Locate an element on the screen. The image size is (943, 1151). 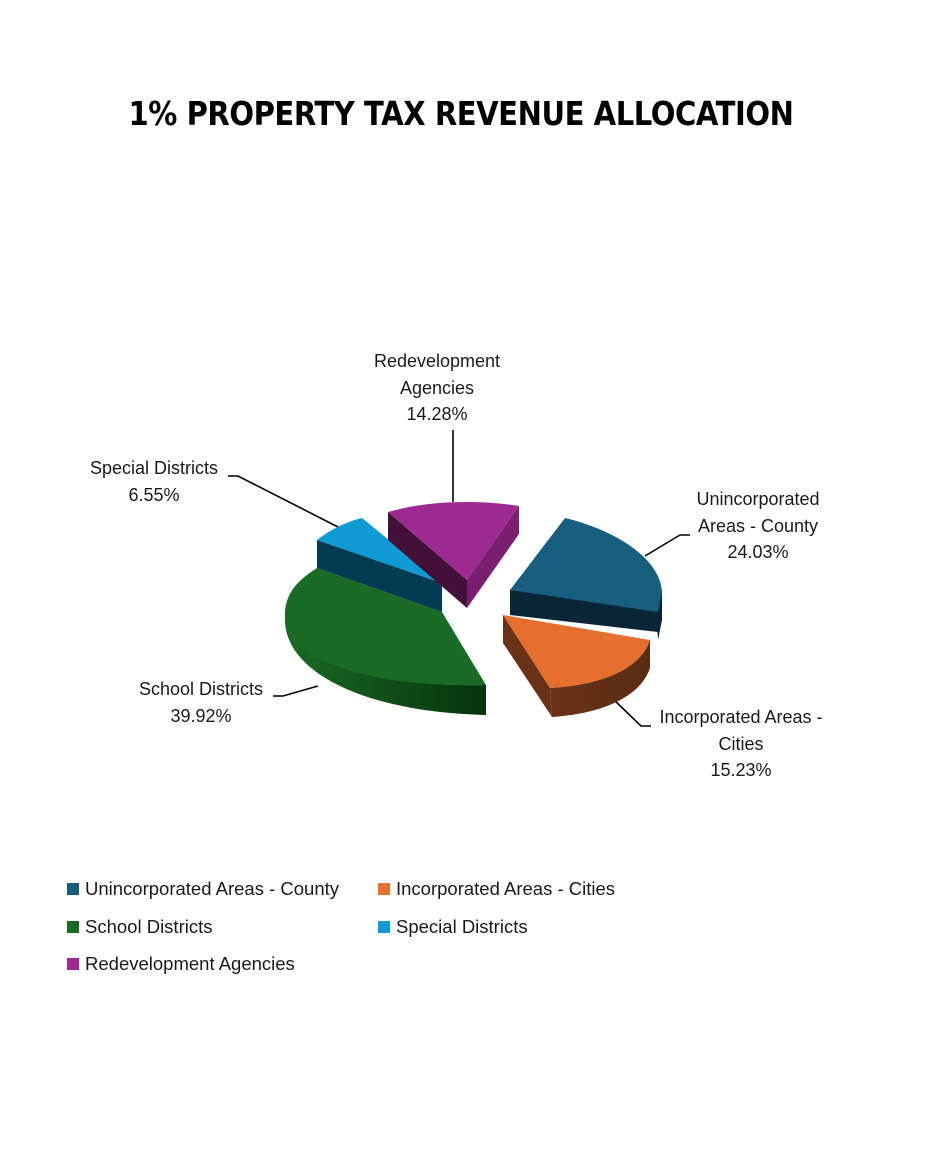
legend-item-school-districts: School Districts is located at coordinates (139, 927).